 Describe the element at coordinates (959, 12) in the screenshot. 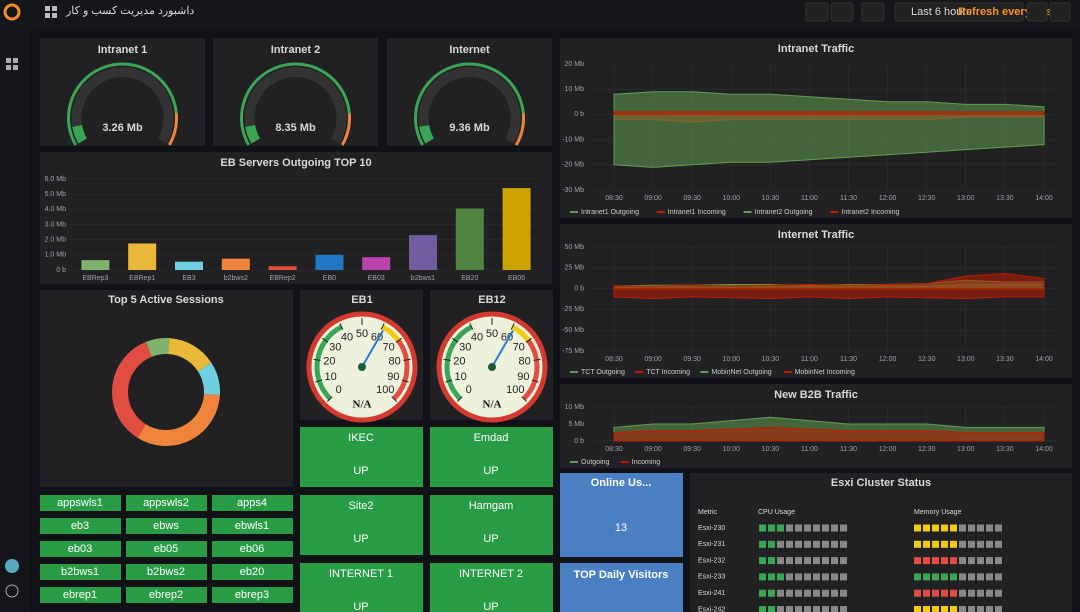

I see `time-picker` at that location.